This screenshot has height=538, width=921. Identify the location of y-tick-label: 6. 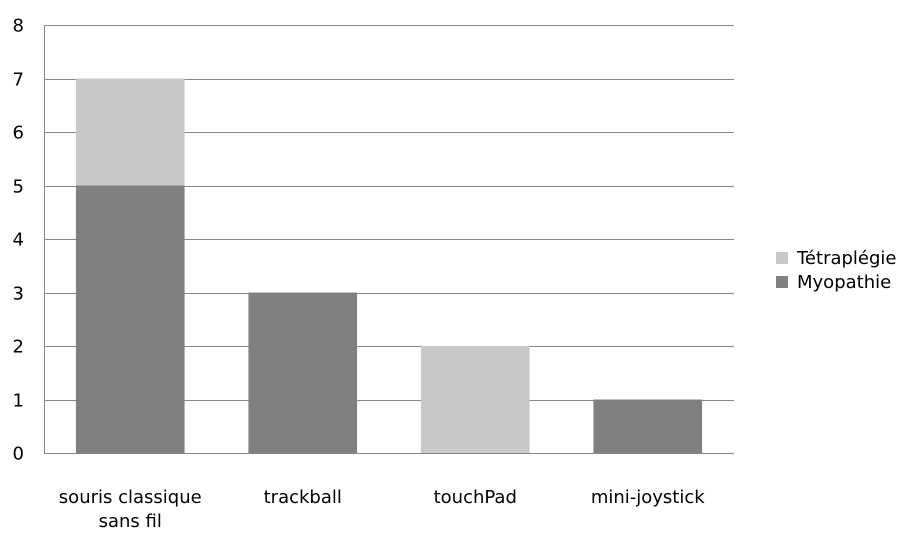
(18, 133).